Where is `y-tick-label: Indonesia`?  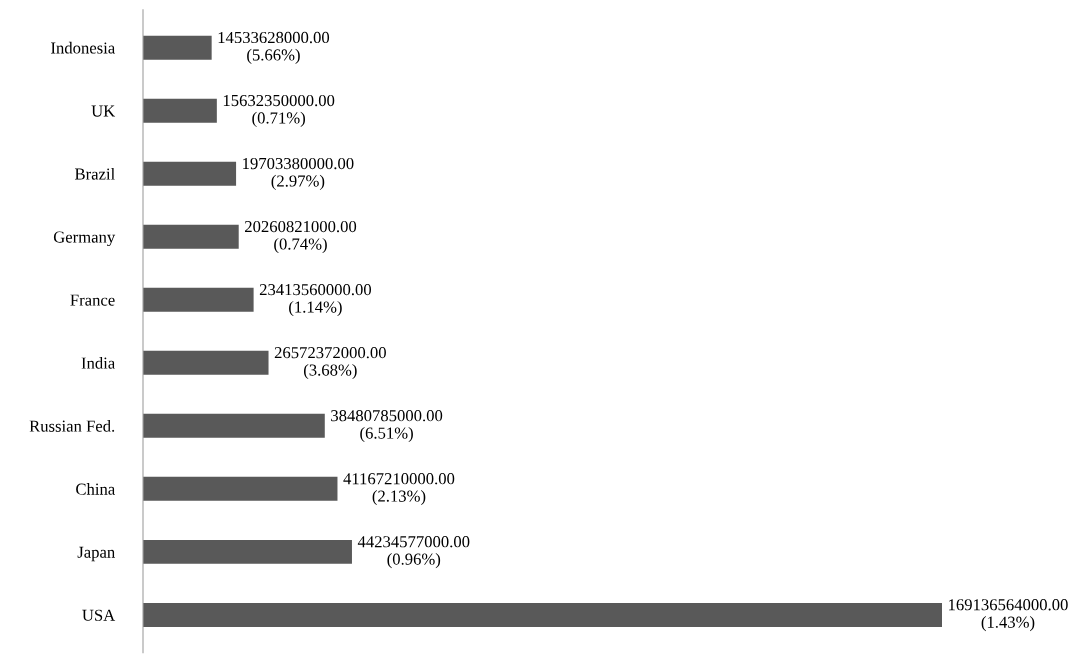
y-tick-label: Indonesia is located at coordinates (83, 47).